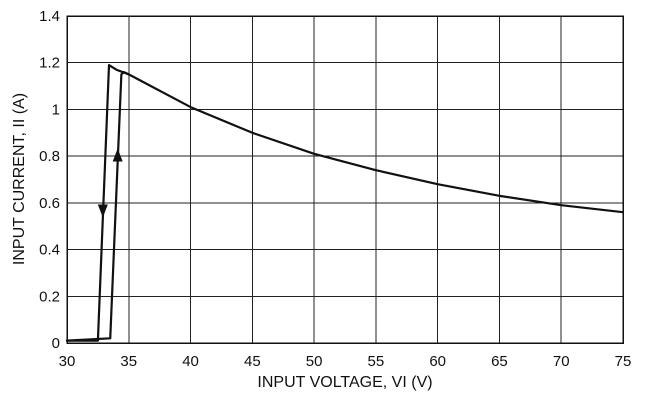 Image resolution: width=653 pixels, height=394 pixels. I want to click on x-tick-label: 30, so click(67, 361).